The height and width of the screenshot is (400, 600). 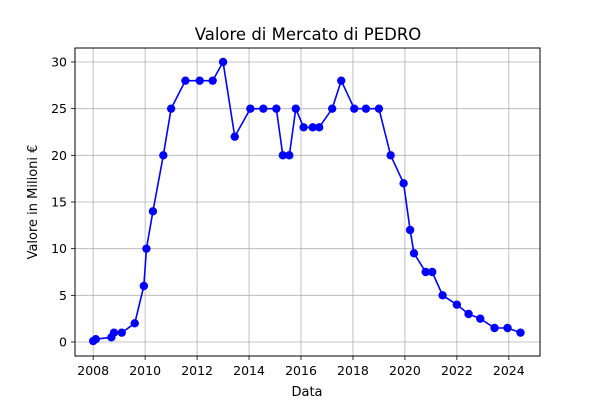 I want to click on x-tick-label: 2024, so click(x=509, y=370).